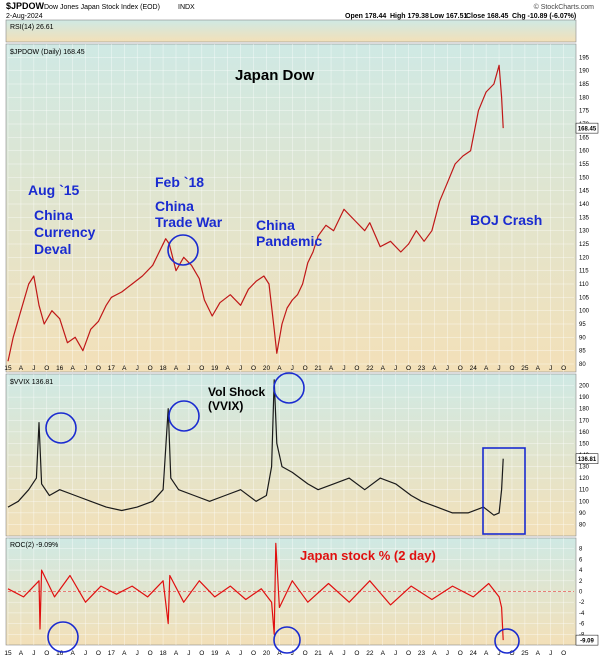 This screenshot has width=600, height=665. Describe the element at coordinates (102, 7) in the screenshot. I see `index-name: Dow Jones Japan Stock Index (EOD)` at that location.